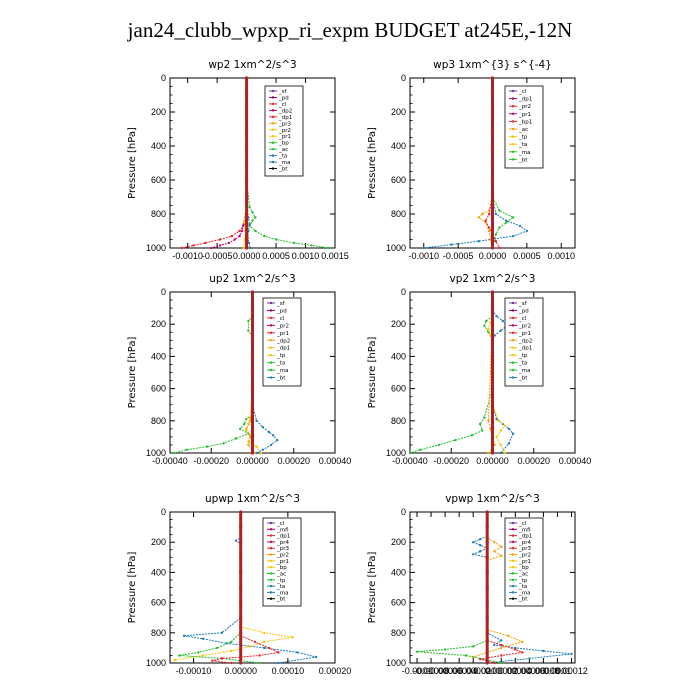  Describe the element at coordinates (527, 256) in the screenshot. I see `x-tick-label: 0.0005` at that location.